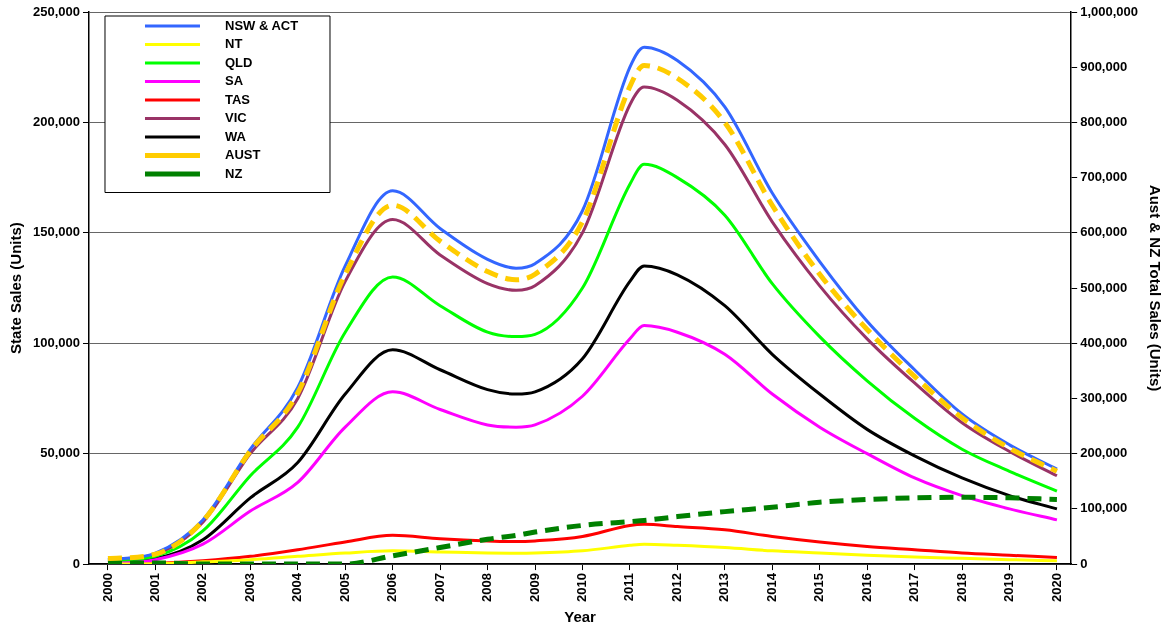  What do you see at coordinates (487, 587) in the screenshot?
I see `x-tick-label: 2008` at bounding box center [487, 587].